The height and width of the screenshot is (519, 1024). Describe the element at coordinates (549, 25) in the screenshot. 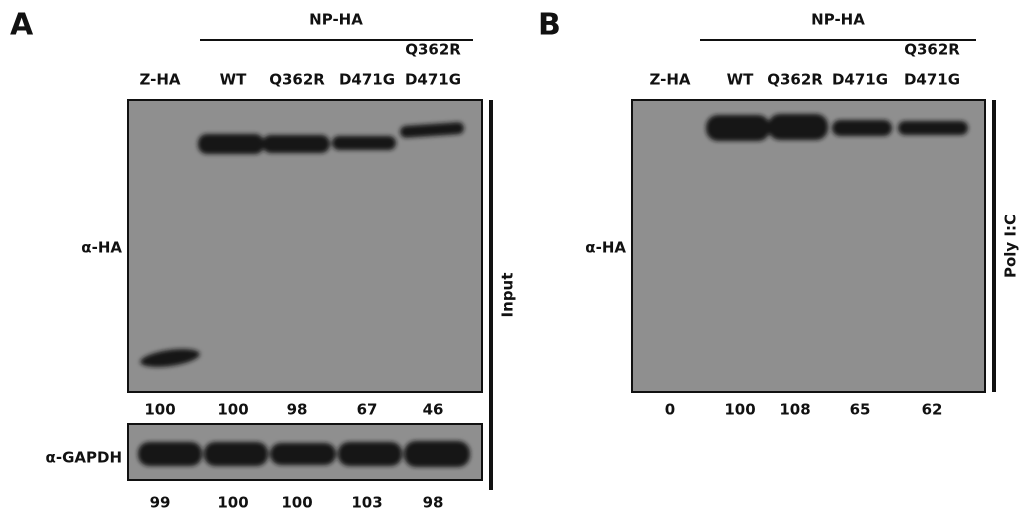

I see `panel-label: B` at that location.